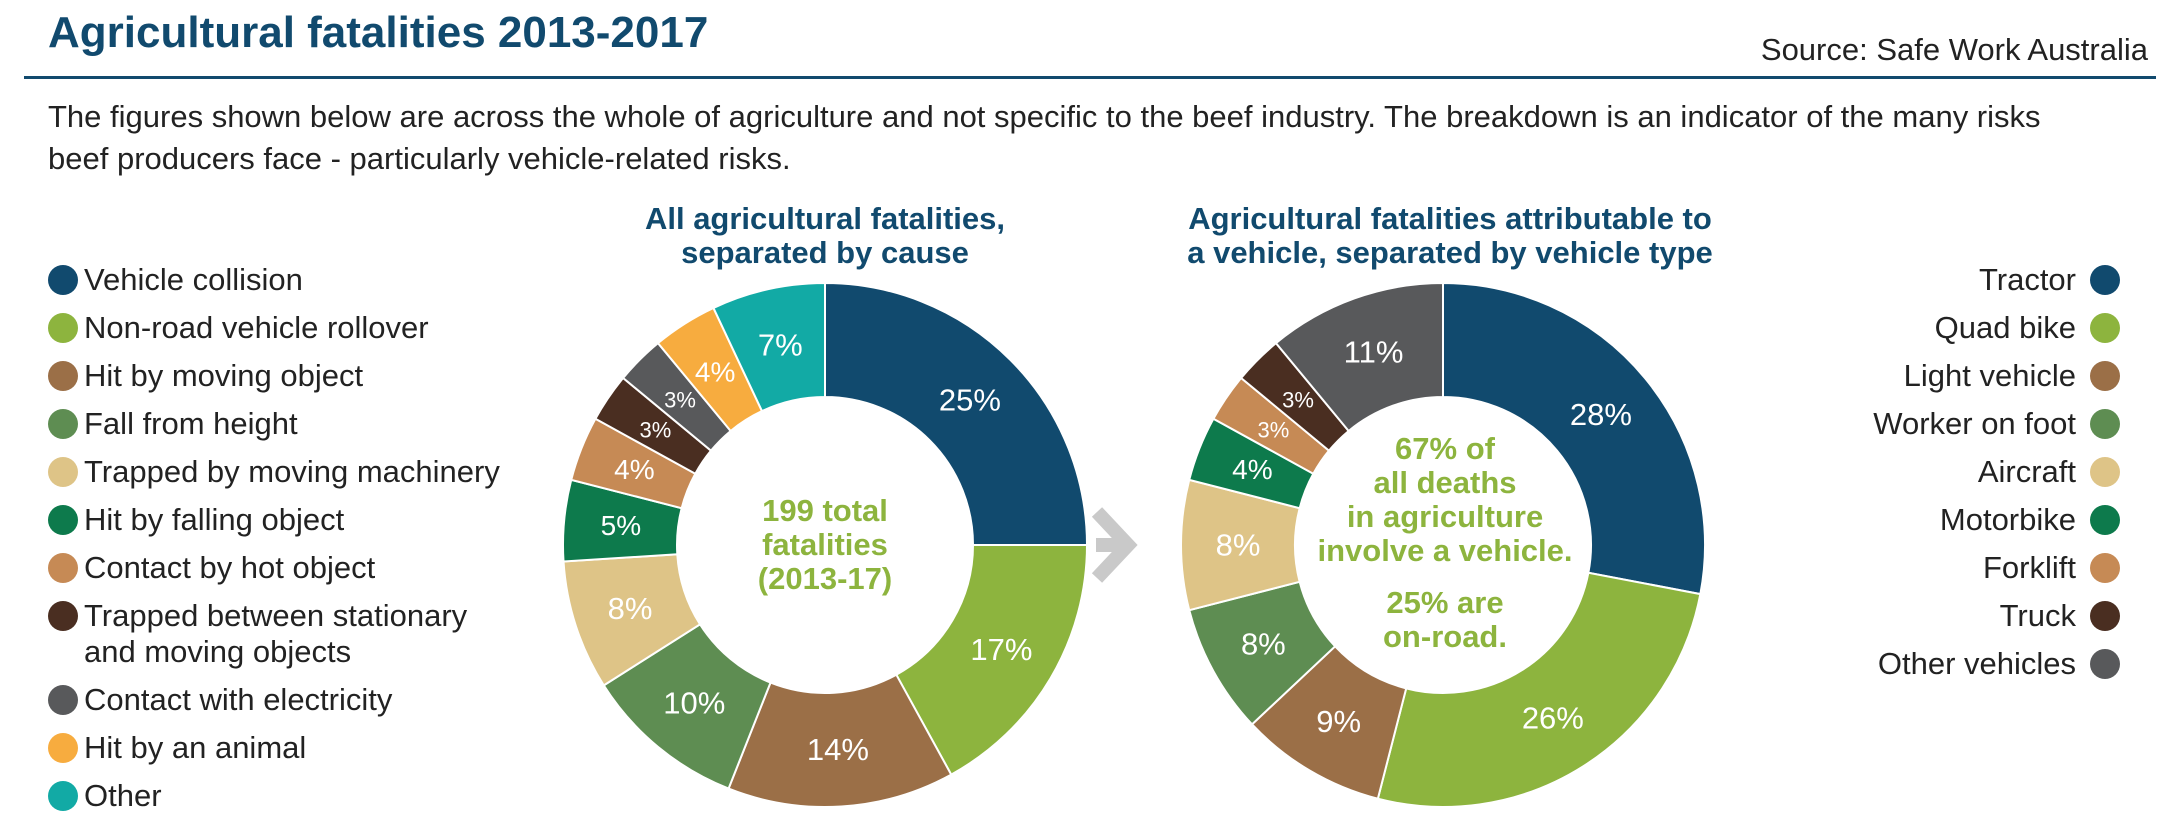 The height and width of the screenshot is (836, 2180). Describe the element at coordinates (230, 567) in the screenshot. I see `legend-label: Contact by hot object` at that location.